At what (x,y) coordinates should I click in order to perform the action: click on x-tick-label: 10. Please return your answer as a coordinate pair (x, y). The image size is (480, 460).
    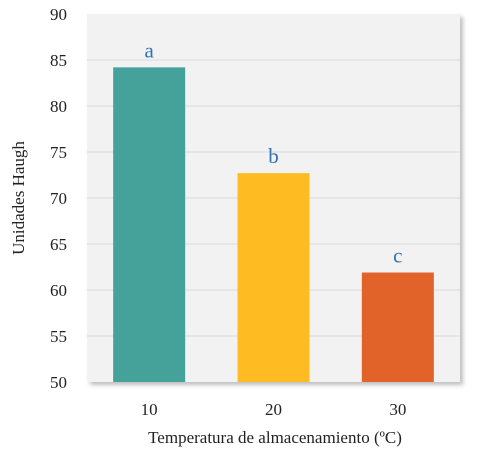
    Looking at the image, I should click on (149, 409).